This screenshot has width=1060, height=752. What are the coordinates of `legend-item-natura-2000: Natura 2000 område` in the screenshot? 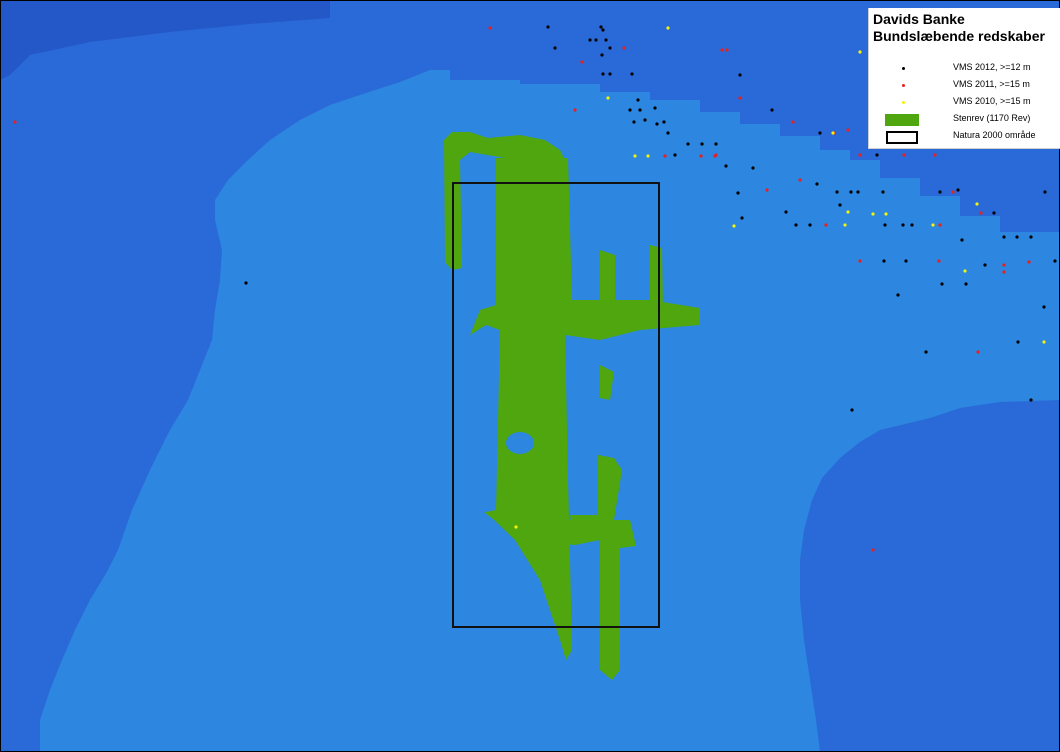 It's located at (964, 136).